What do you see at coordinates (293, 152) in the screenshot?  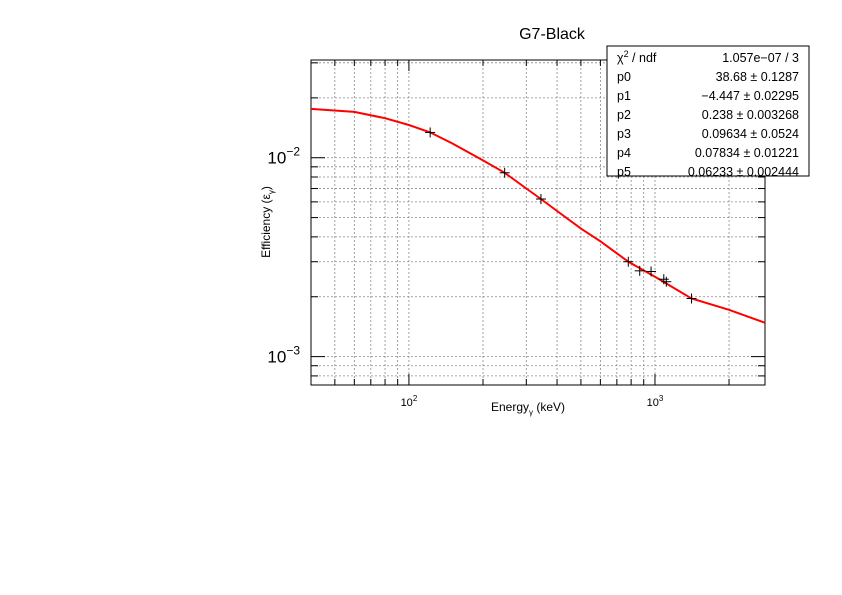 I see `y-tick-label-exp: −2` at bounding box center [293, 152].